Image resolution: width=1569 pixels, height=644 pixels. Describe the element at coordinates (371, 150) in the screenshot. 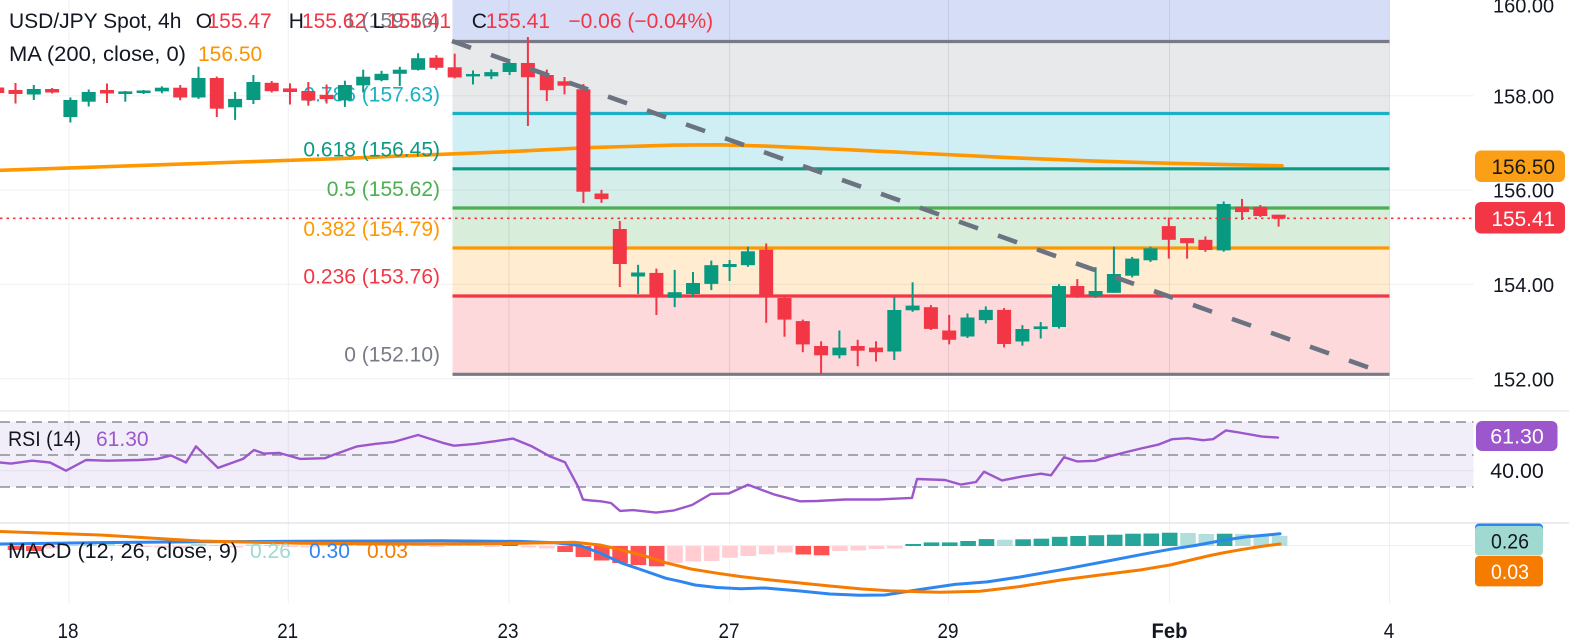

I see `svg-text: 0.618 (156.45)` at that location.